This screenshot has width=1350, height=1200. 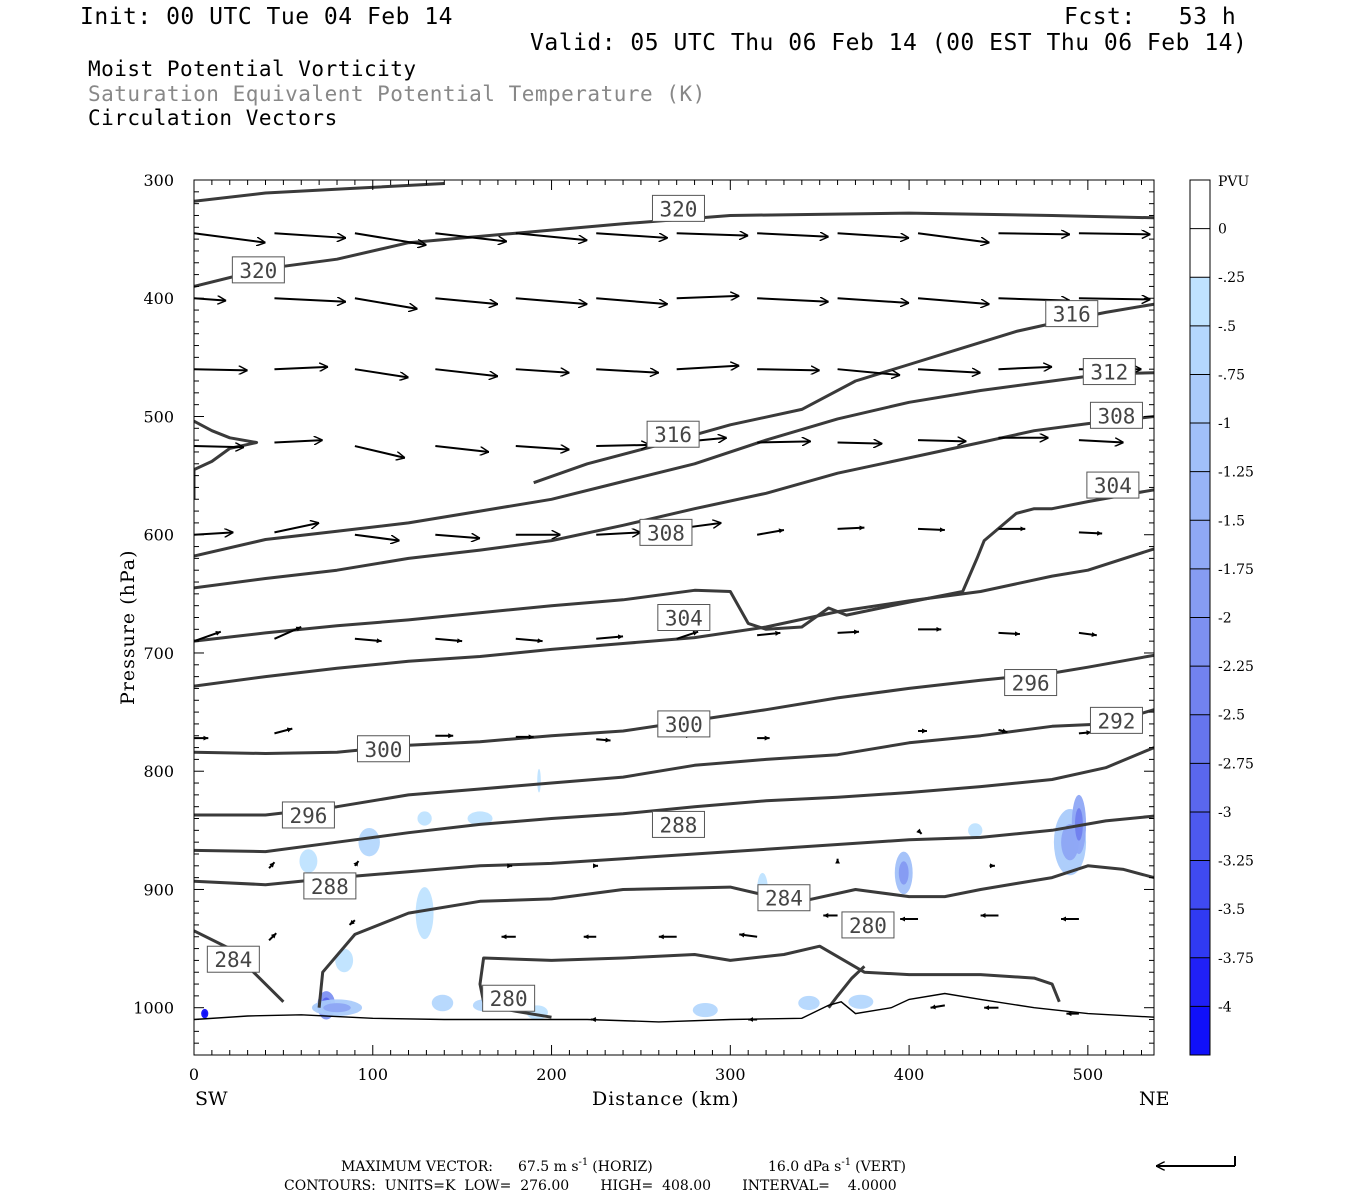 I want to click on y-tick-label: 400, so click(x=158, y=298).